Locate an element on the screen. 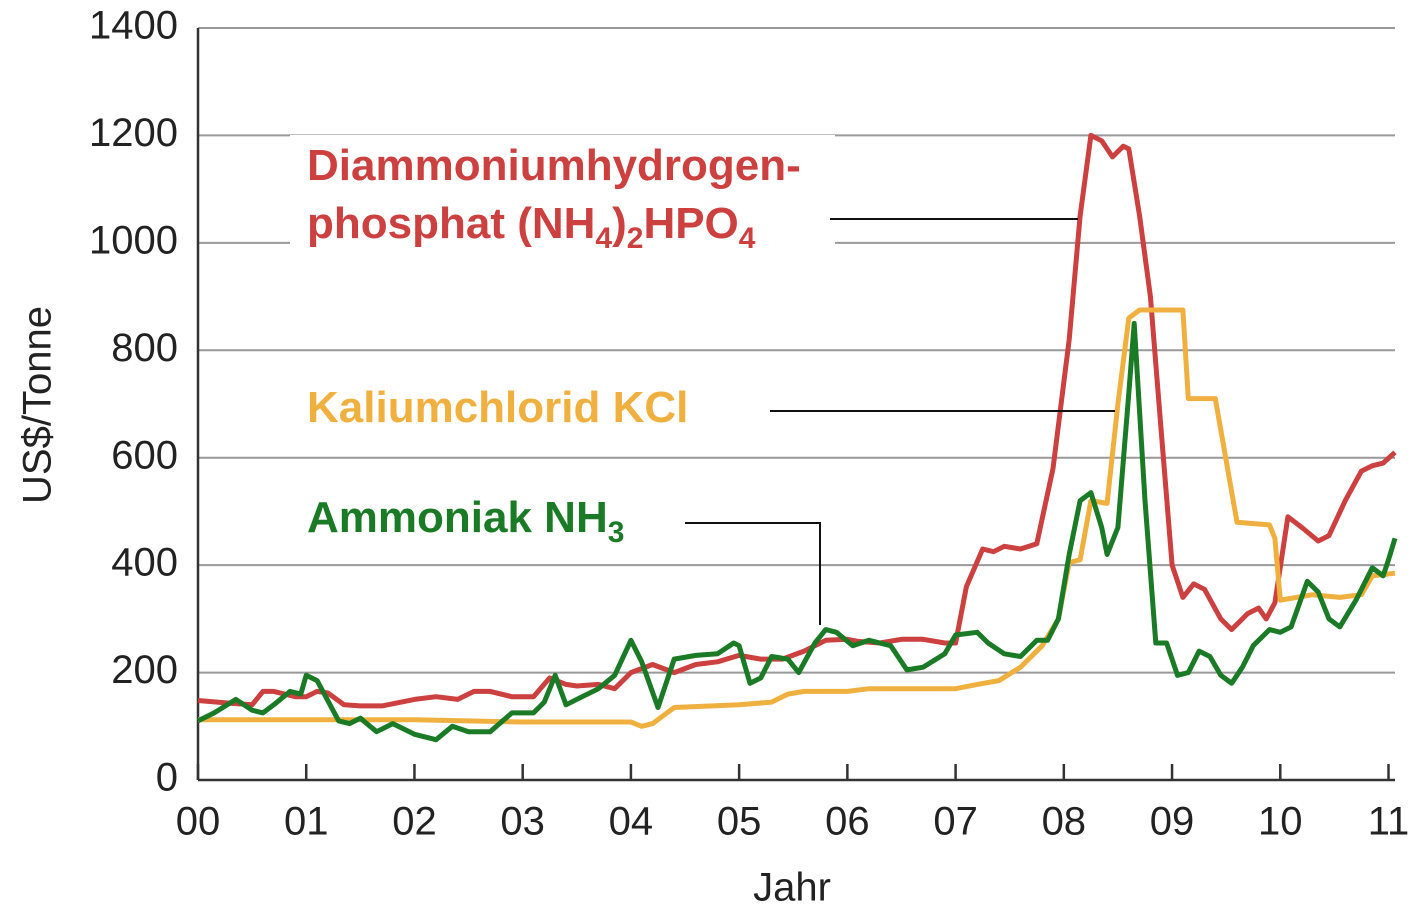  label-part: Kaliumchlorid KCl is located at coordinates (497, 407).